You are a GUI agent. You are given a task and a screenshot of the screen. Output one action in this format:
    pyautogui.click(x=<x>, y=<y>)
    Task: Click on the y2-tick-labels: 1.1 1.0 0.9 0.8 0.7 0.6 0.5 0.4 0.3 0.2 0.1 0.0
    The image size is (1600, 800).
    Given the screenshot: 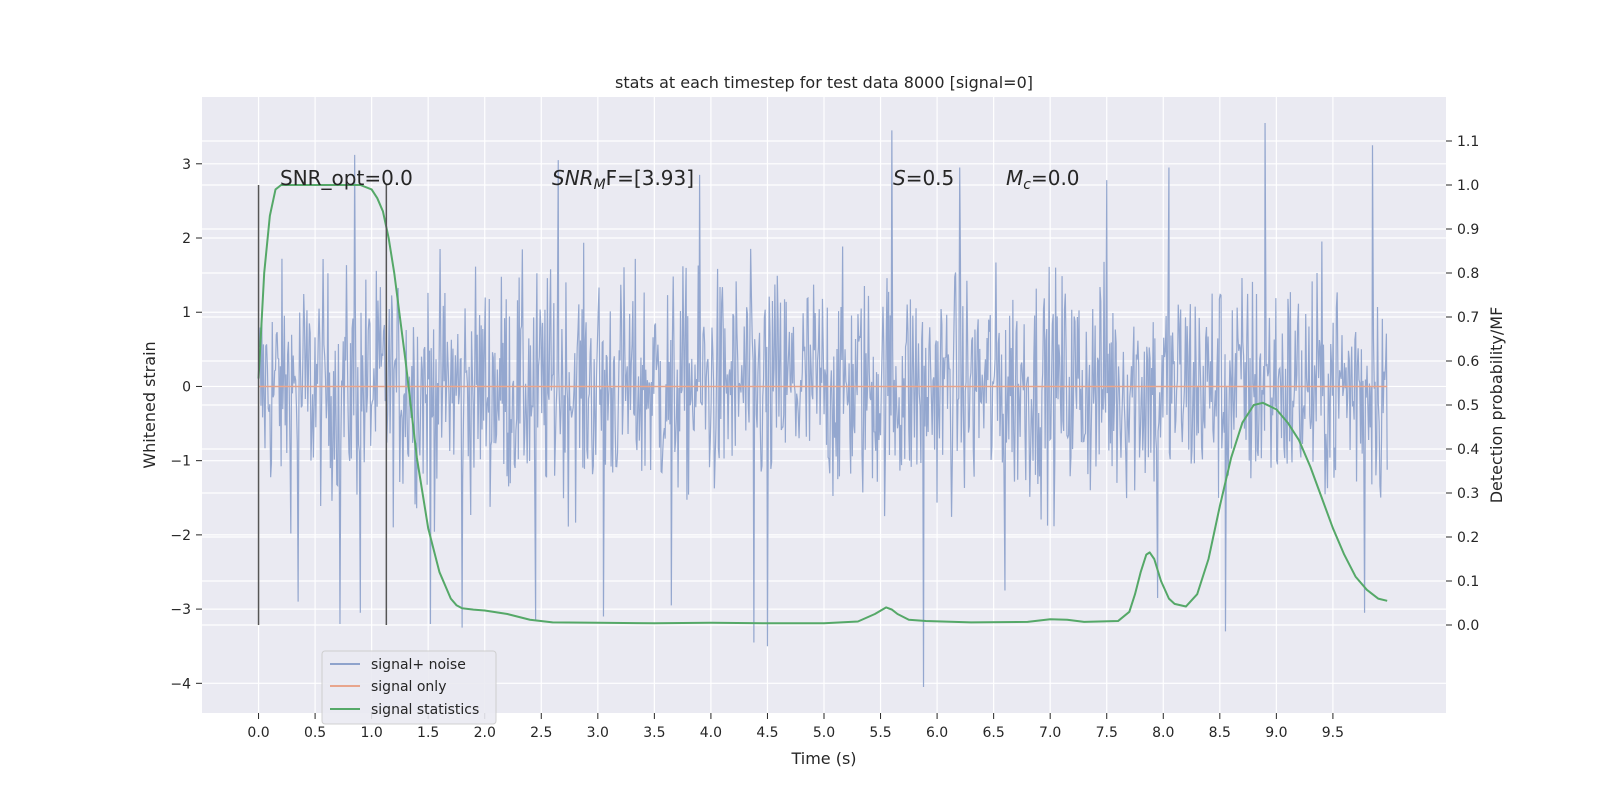 What is the action you would take?
    pyautogui.click(x=1462, y=384)
    